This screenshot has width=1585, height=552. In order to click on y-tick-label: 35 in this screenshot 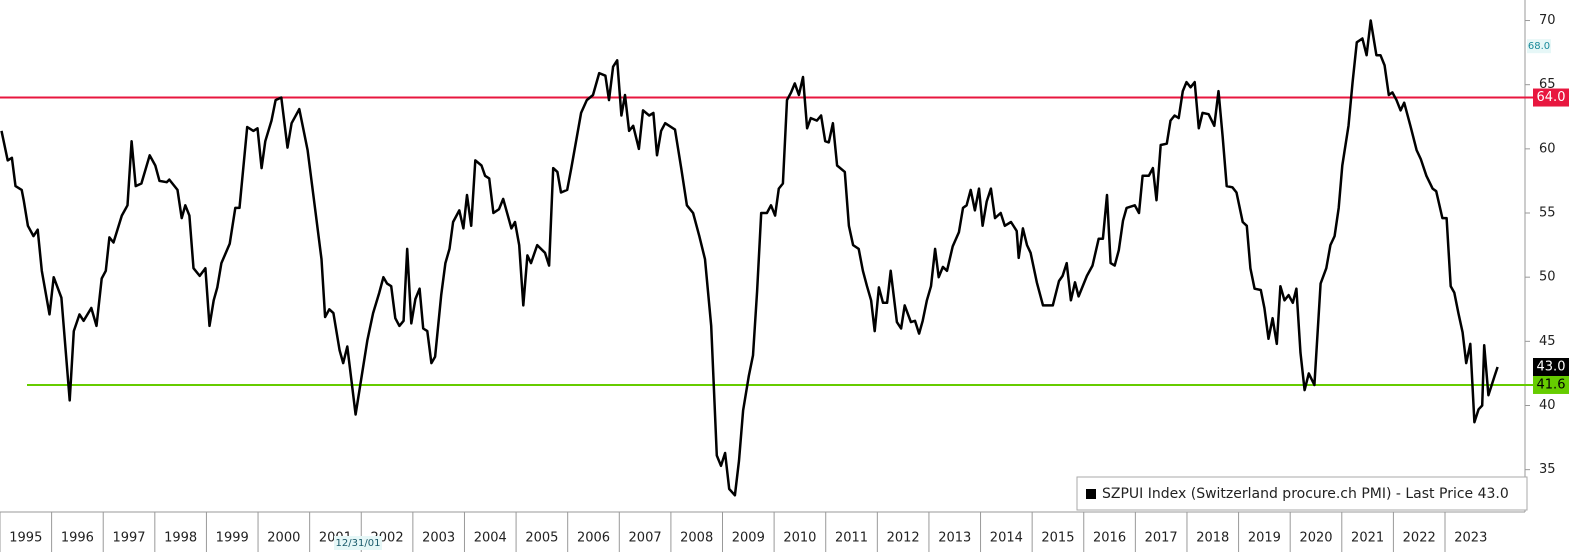, I will do `click(1547, 469)`.